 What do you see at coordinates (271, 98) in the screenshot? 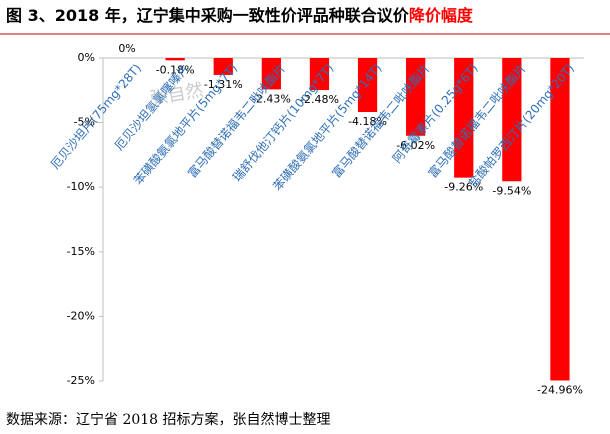
I see `value-label: -2.43%` at bounding box center [271, 98].